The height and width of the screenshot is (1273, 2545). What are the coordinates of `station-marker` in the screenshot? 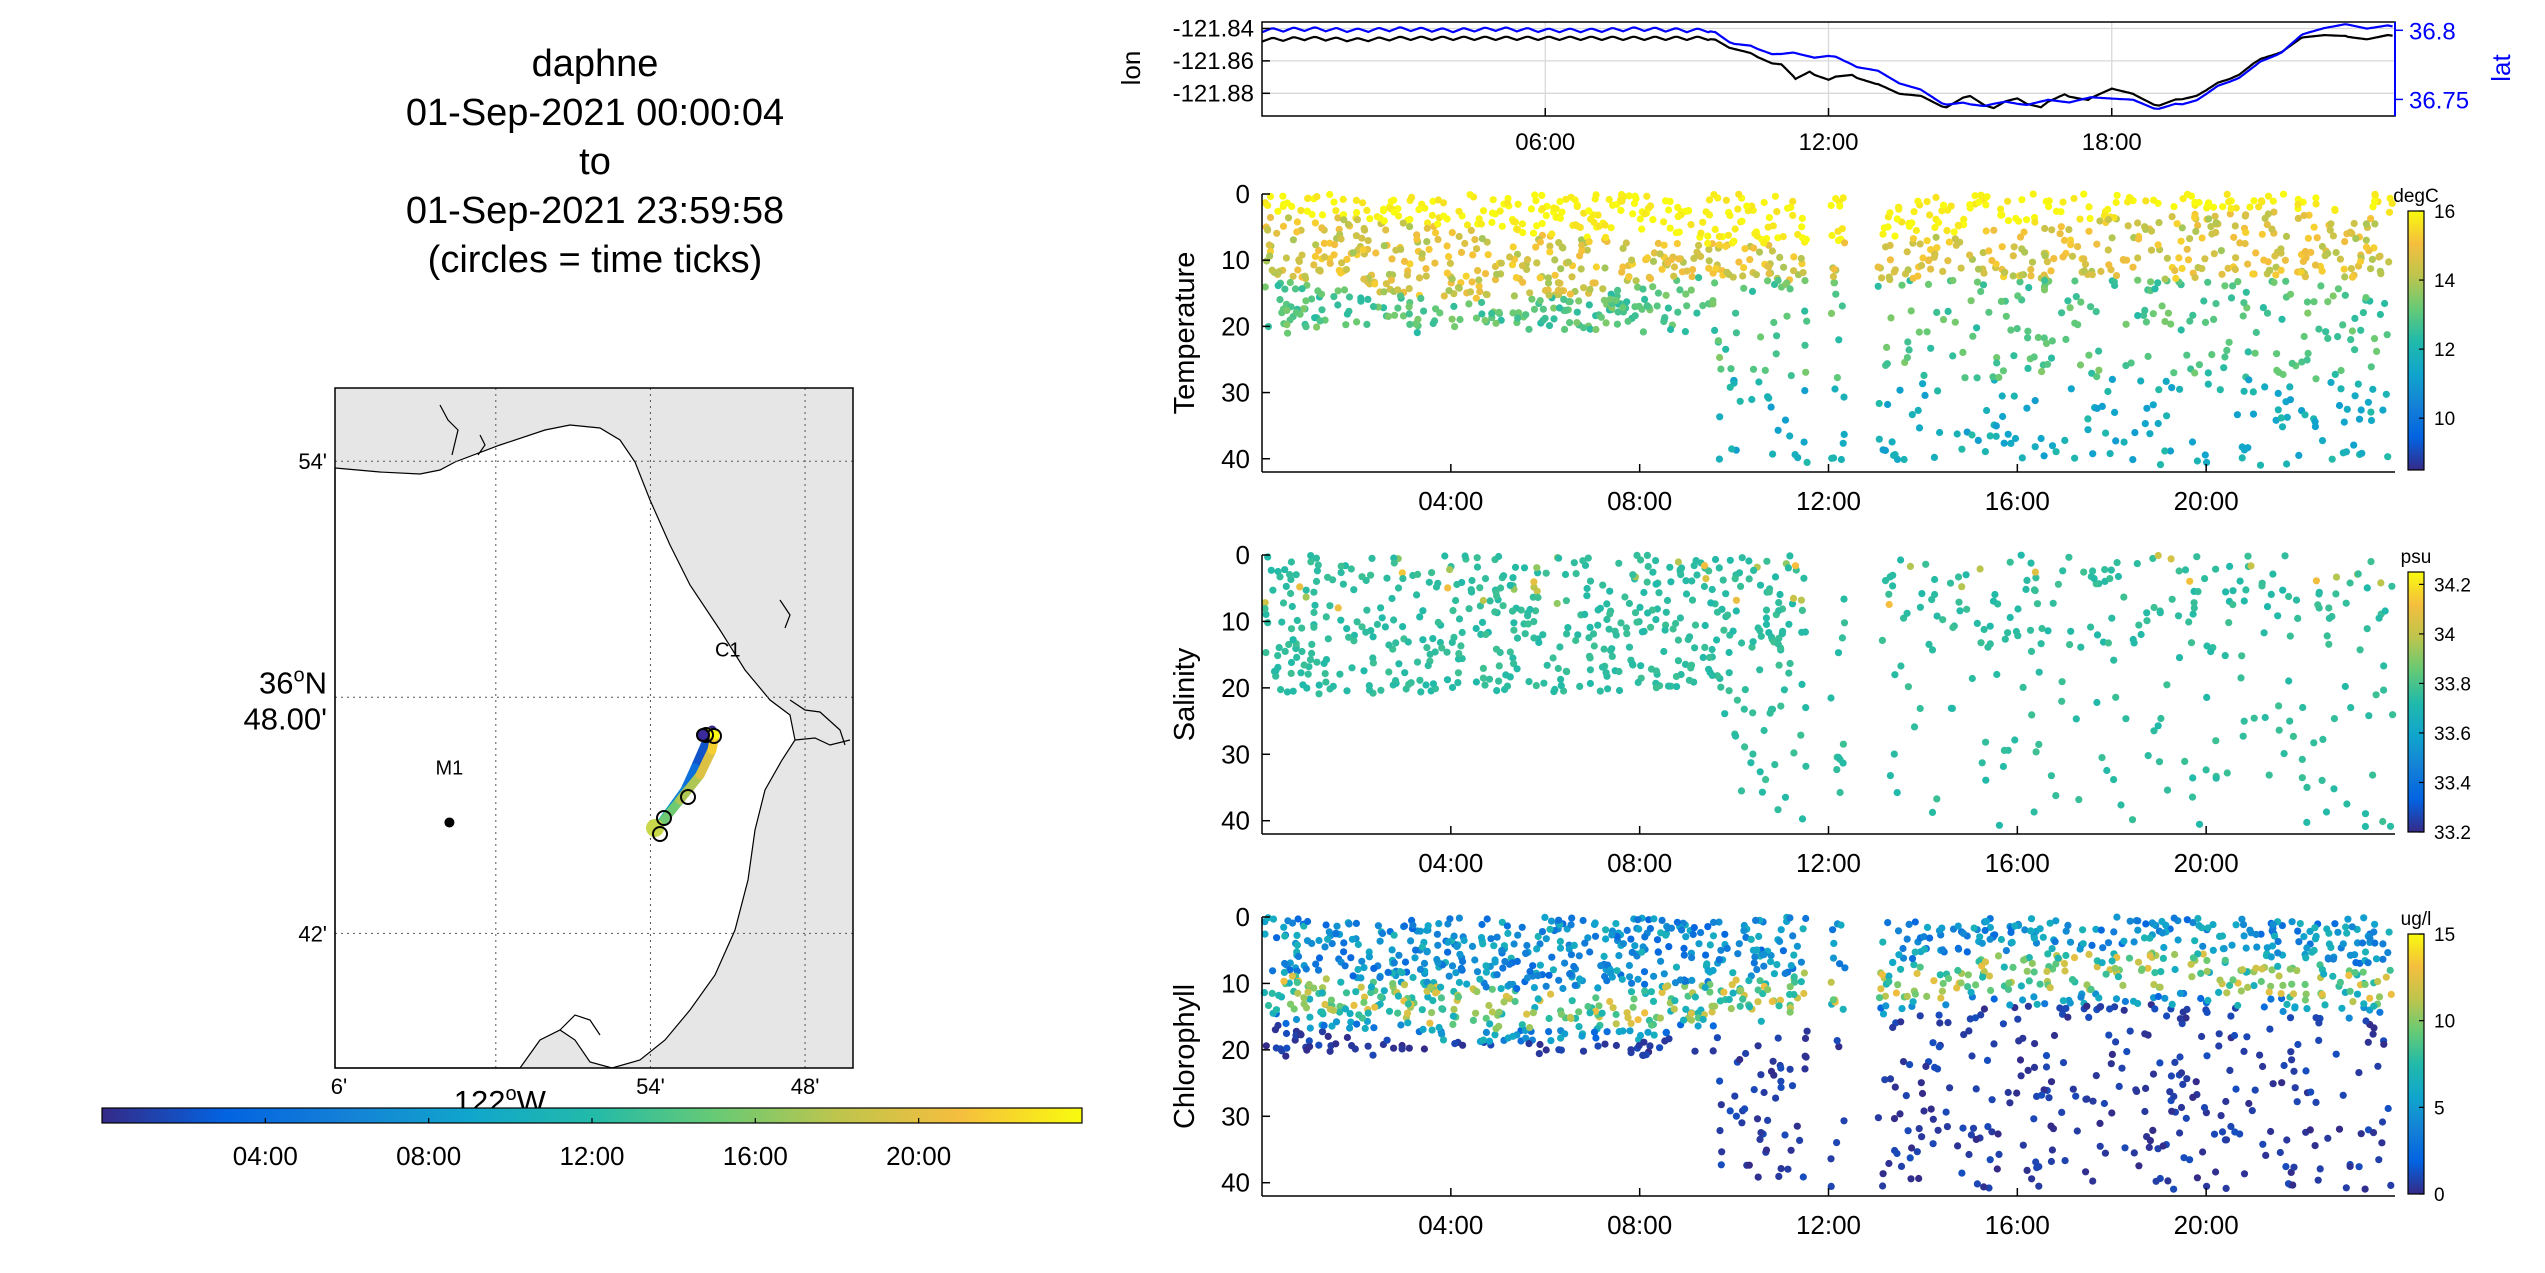 It's located at (449, 822).